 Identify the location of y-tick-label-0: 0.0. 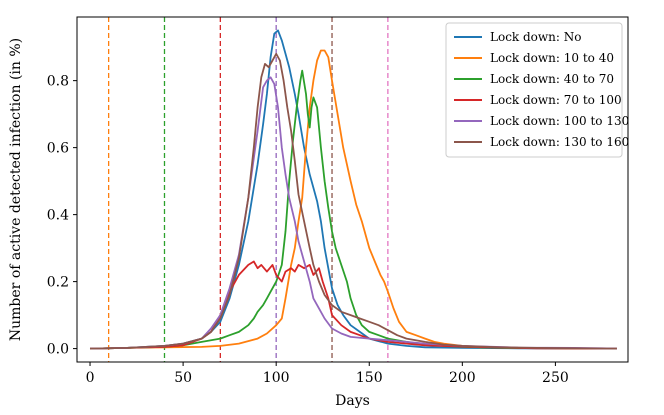
(58, 350).